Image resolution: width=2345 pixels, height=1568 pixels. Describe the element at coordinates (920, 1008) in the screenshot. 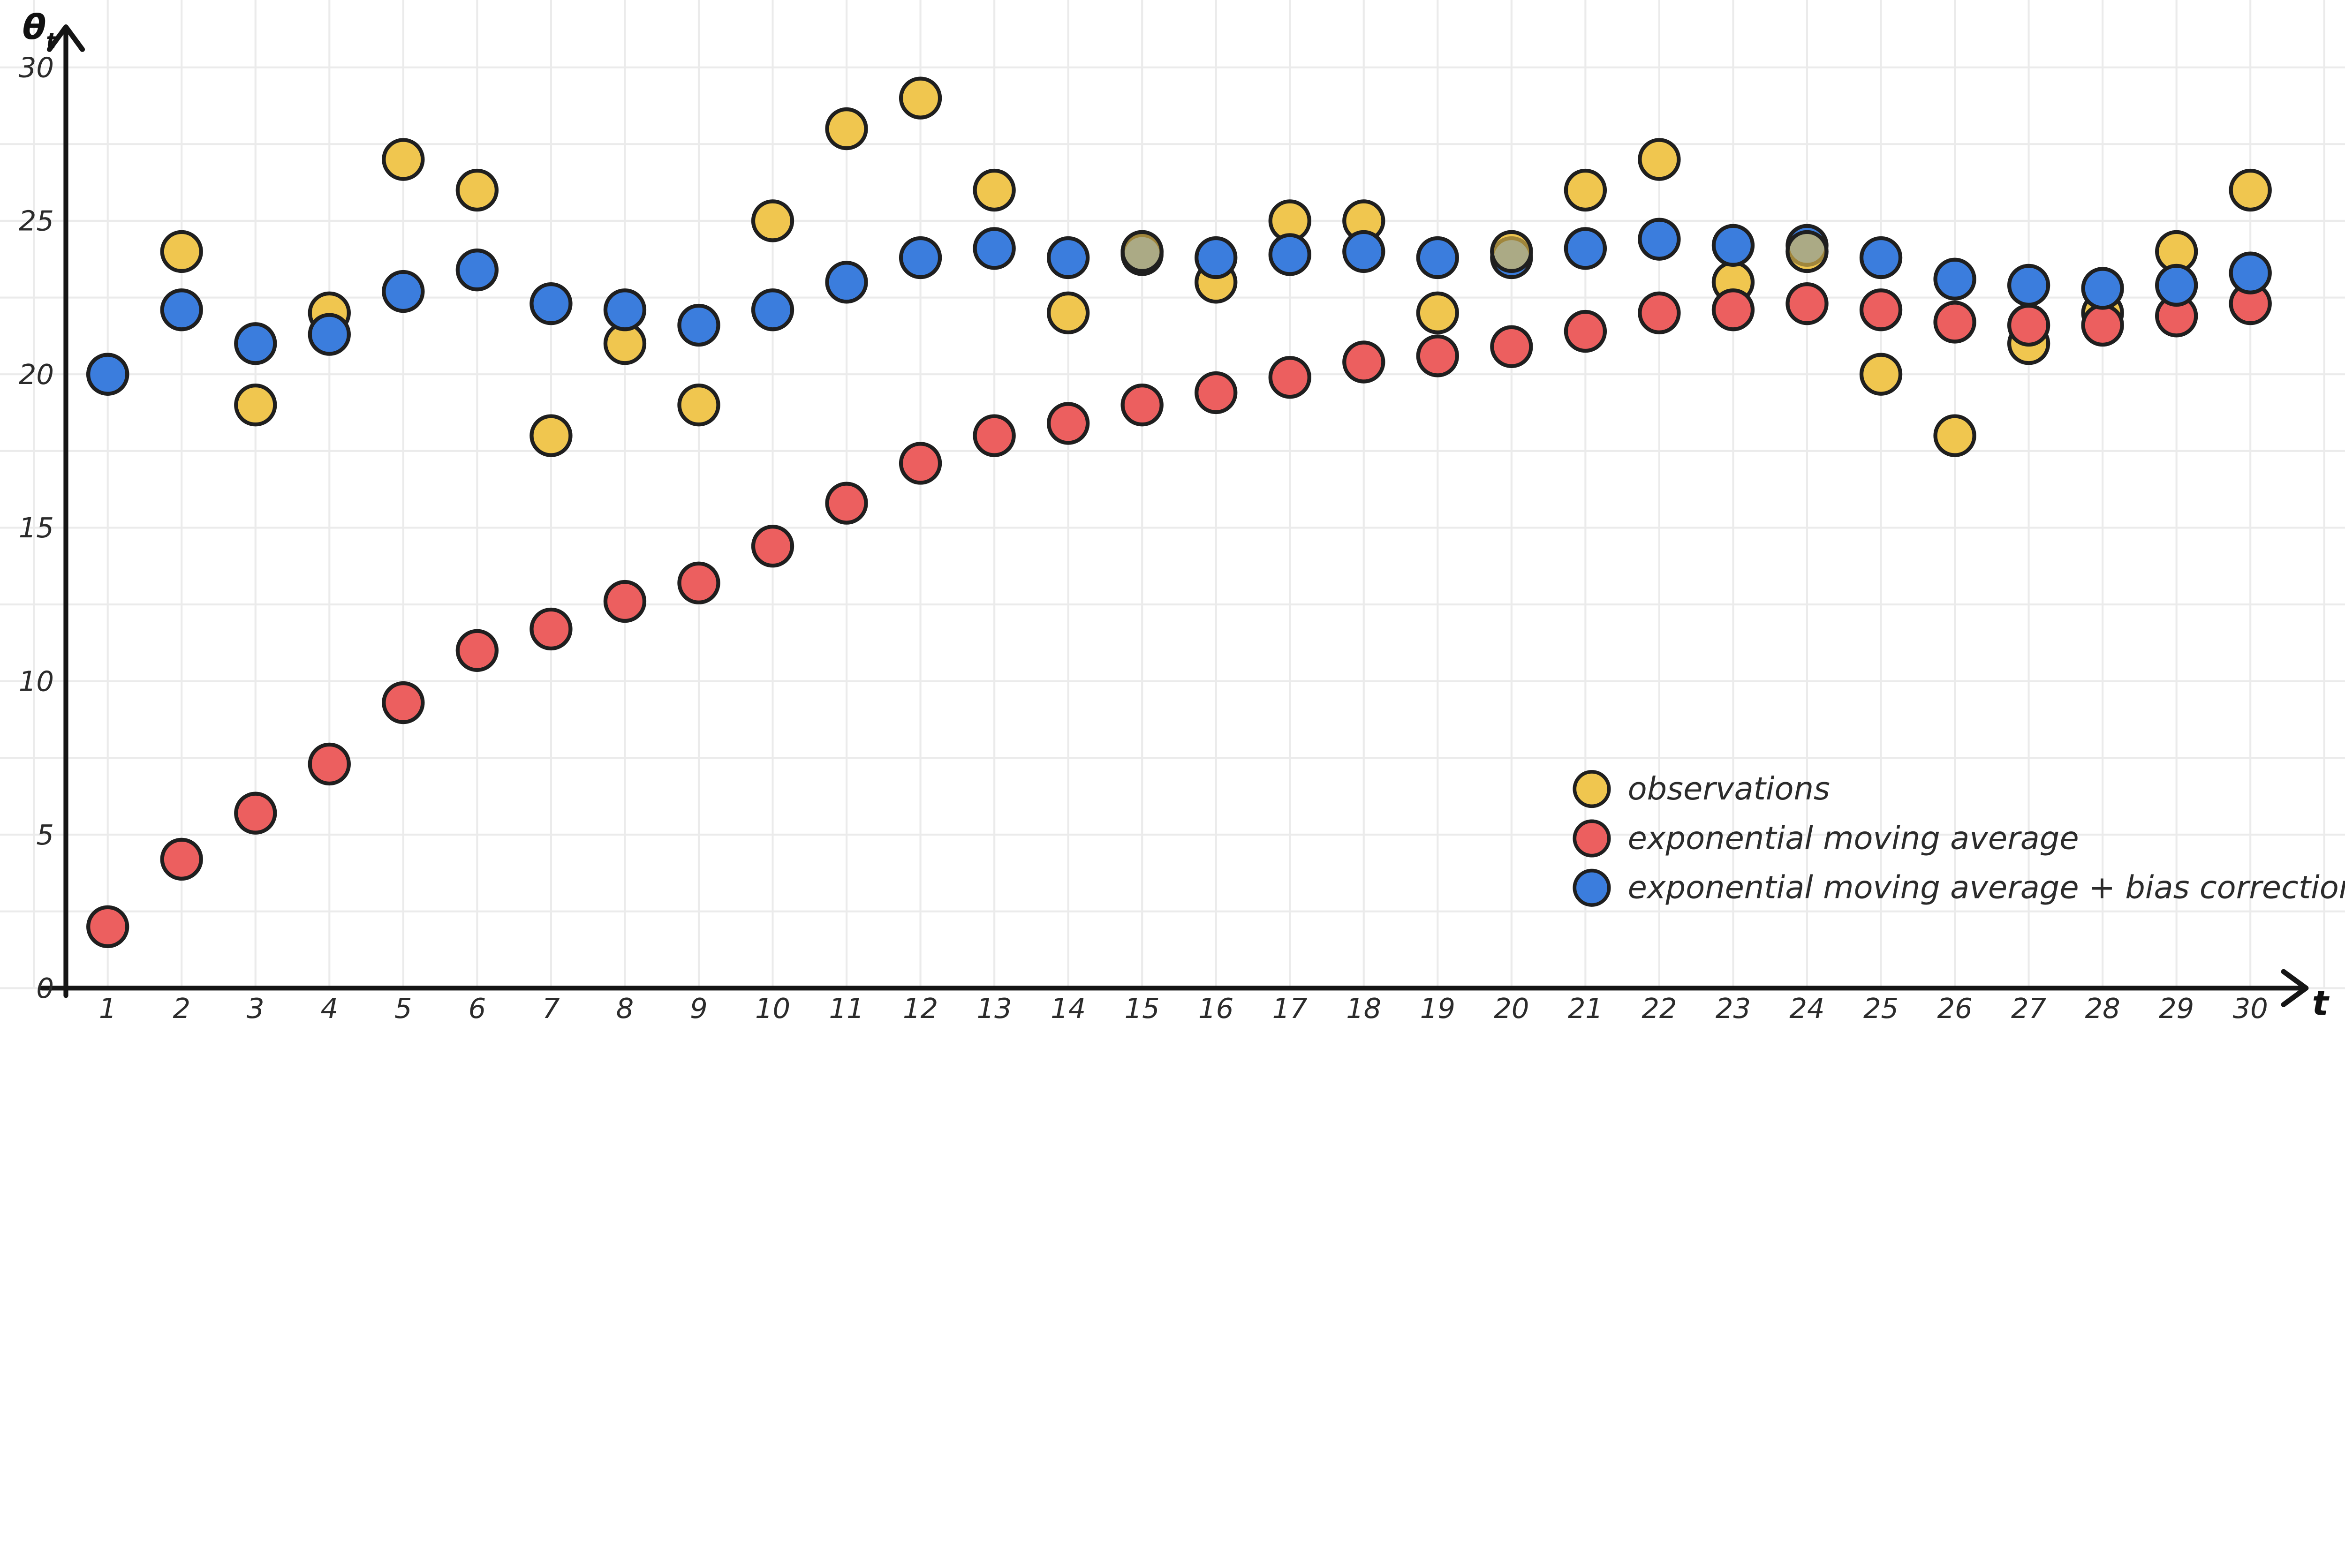

I see `x-tick-label: 12` at that location.